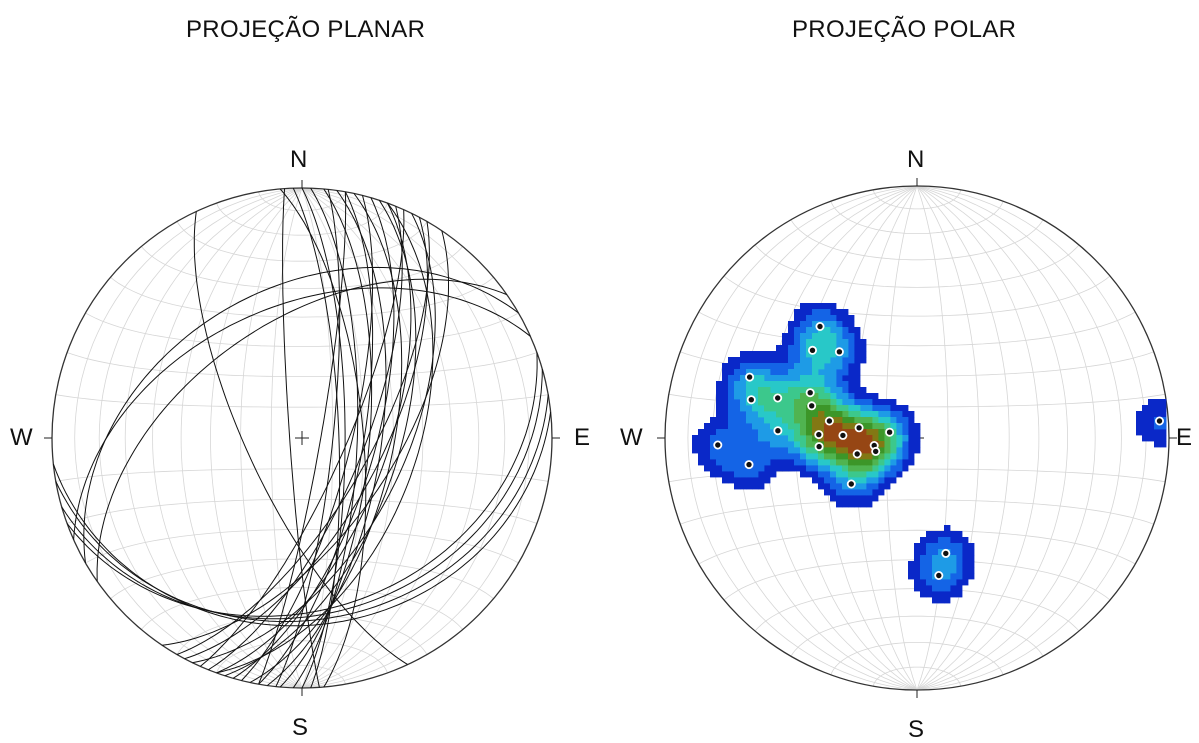  Describe the element at coordinates (299, 159) in the screenshot. I see `planar-north-label: N` at that location.